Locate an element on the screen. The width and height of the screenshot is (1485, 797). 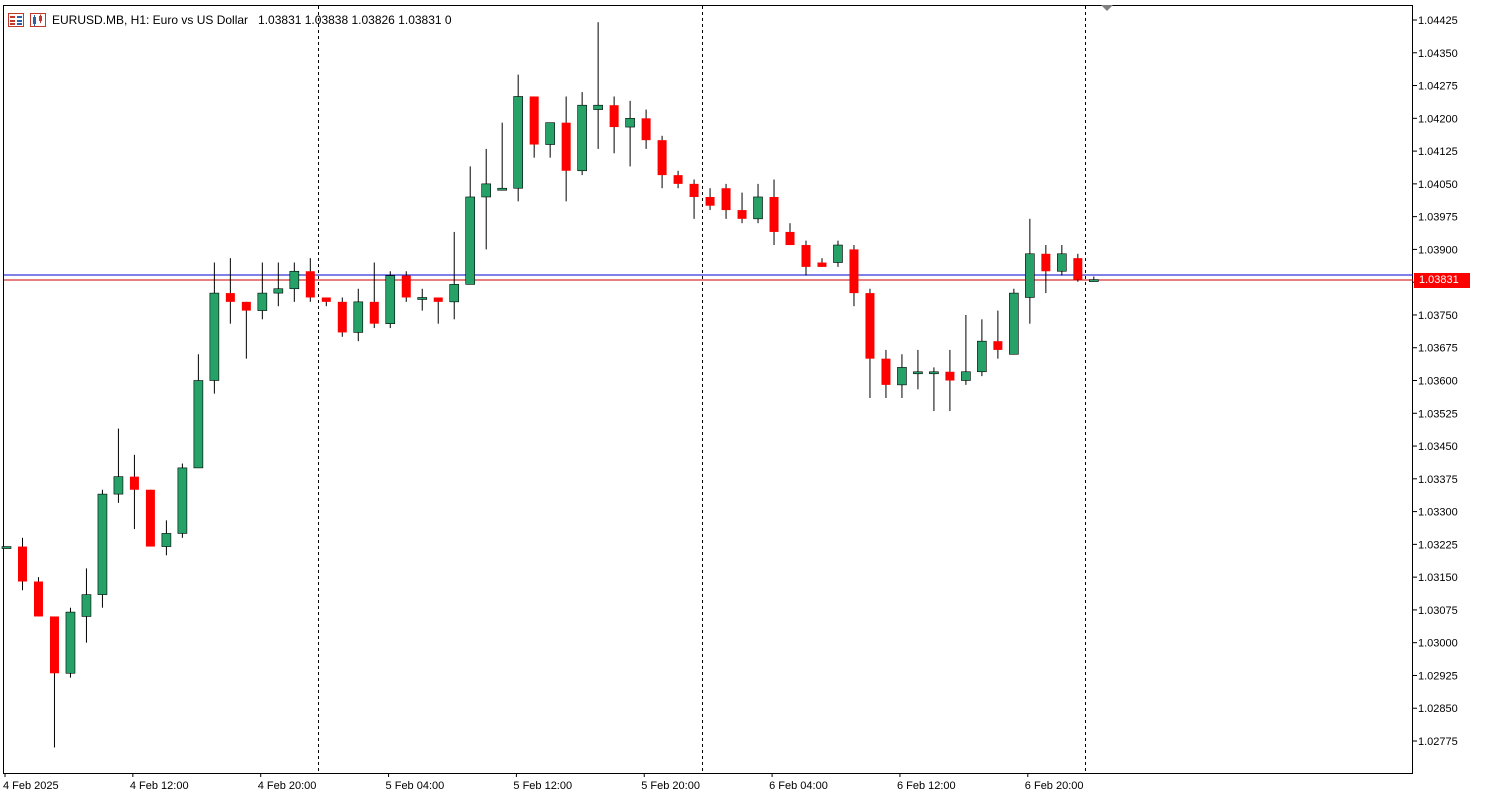
price-tick-label: 1.03375 is located at coordinates (1438, 480).